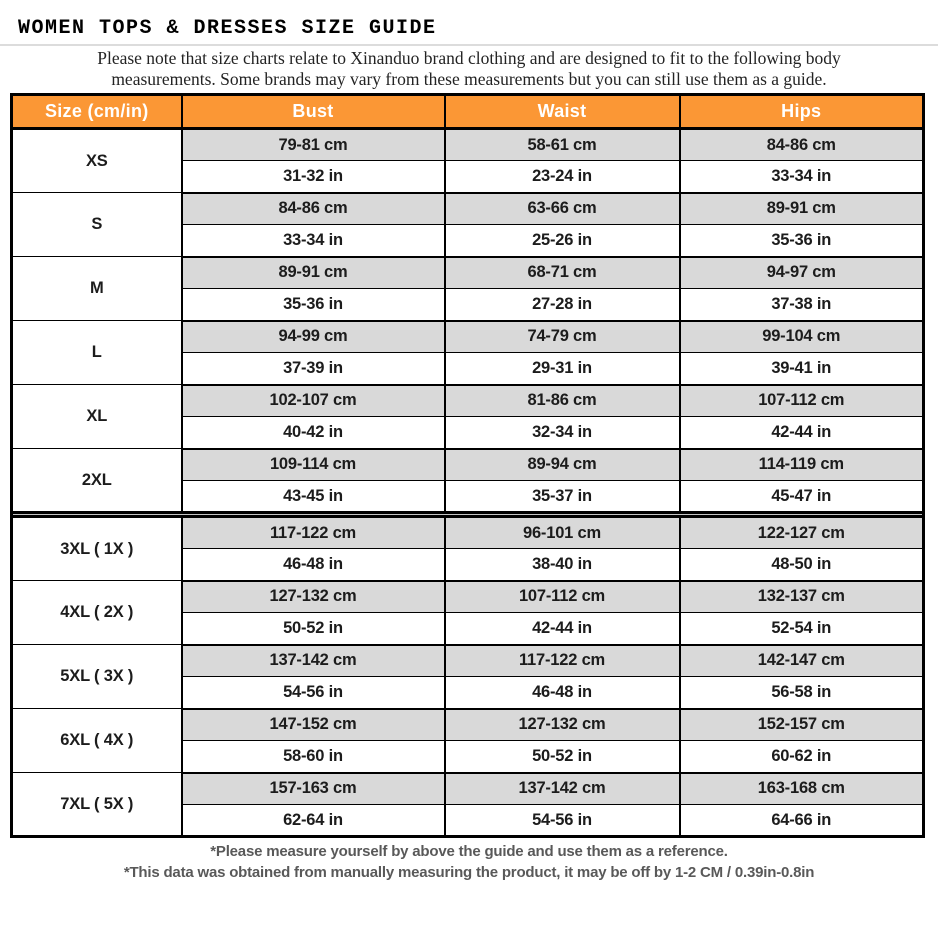  I want to click on bust-in-cell: 54-56 in, so click(313, 693).